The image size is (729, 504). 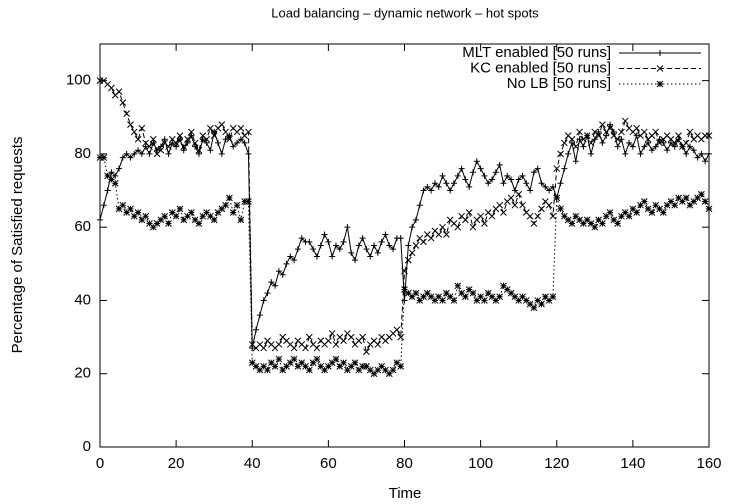 I want to click on legend-marker, so click(x=660, y=68).